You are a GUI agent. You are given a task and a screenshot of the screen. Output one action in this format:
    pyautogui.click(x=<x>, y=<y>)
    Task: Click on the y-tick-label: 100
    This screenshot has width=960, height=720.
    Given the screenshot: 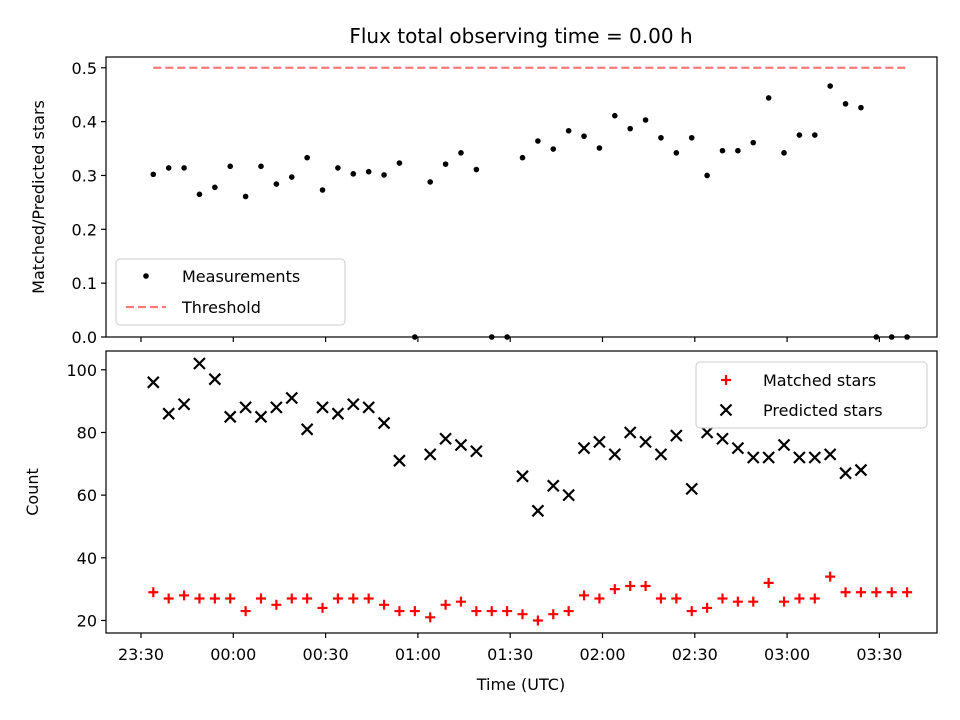 What is the action you would take?
    pyautogui.click(x=81, y=370)
    